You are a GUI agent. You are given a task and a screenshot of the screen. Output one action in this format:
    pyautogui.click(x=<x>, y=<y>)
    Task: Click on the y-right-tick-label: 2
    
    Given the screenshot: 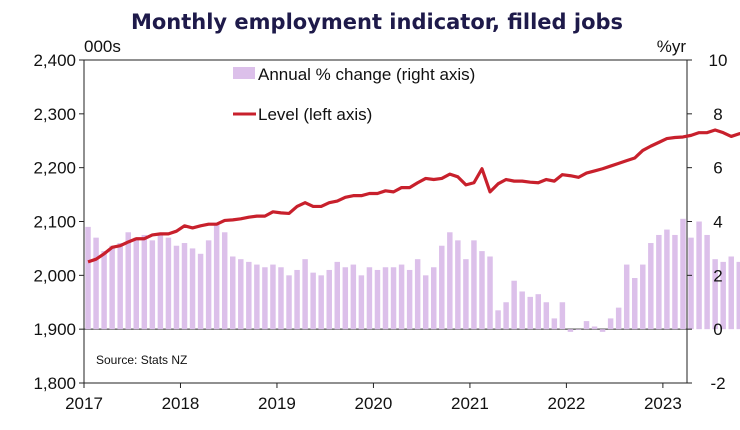 What is the action you would take?
    pyautogui.click(x=717, y=275)
    